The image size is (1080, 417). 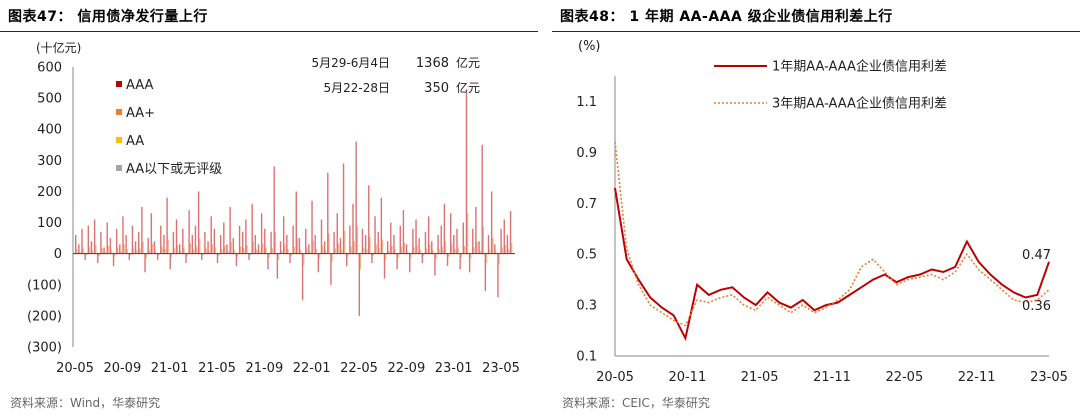 What do you see at coordinates (687, 377) in the screenshot?
I see `x-tick-label: 20-11` at bounding box center [687, 377].